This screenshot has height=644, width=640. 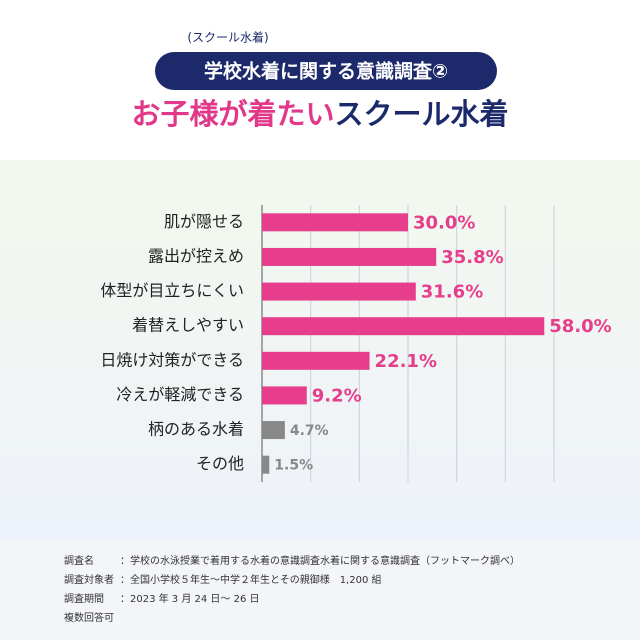 I want to click on category-label: 柄のある水着, so click(x=196, y=429).